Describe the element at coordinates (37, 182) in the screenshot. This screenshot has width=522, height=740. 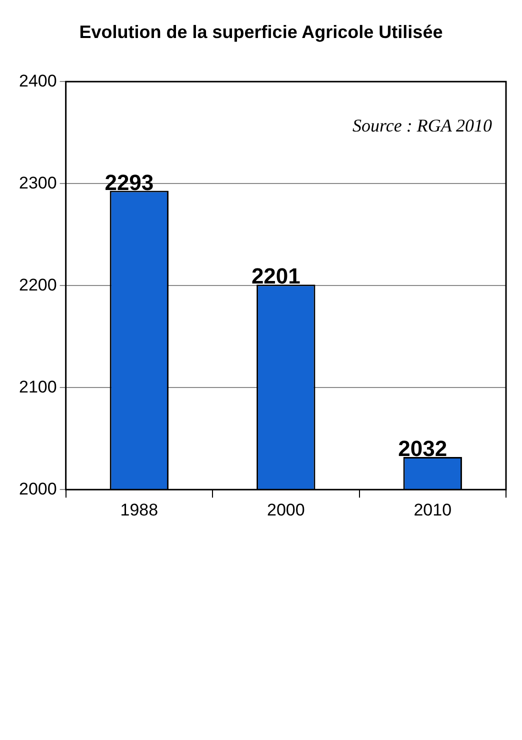
I see `y-tick-label: 2300` at that location.